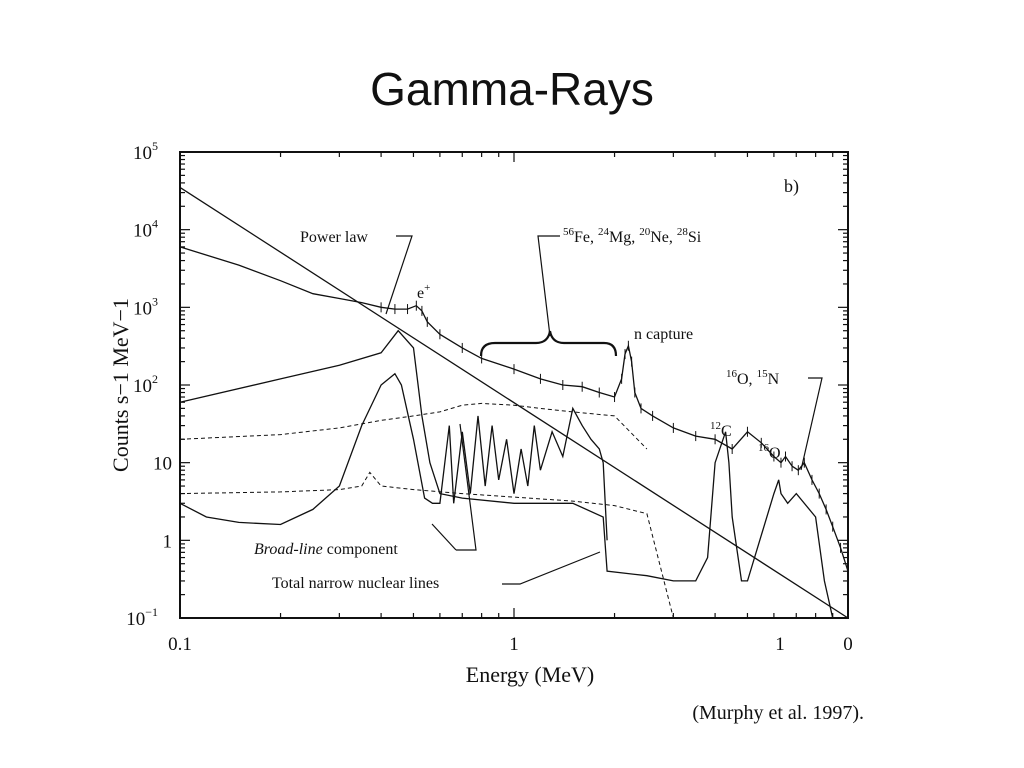 The height and width of the screenshot is (768, 1024). I want to click on x-axis-label: Energy (MeV), so click(530, 674).